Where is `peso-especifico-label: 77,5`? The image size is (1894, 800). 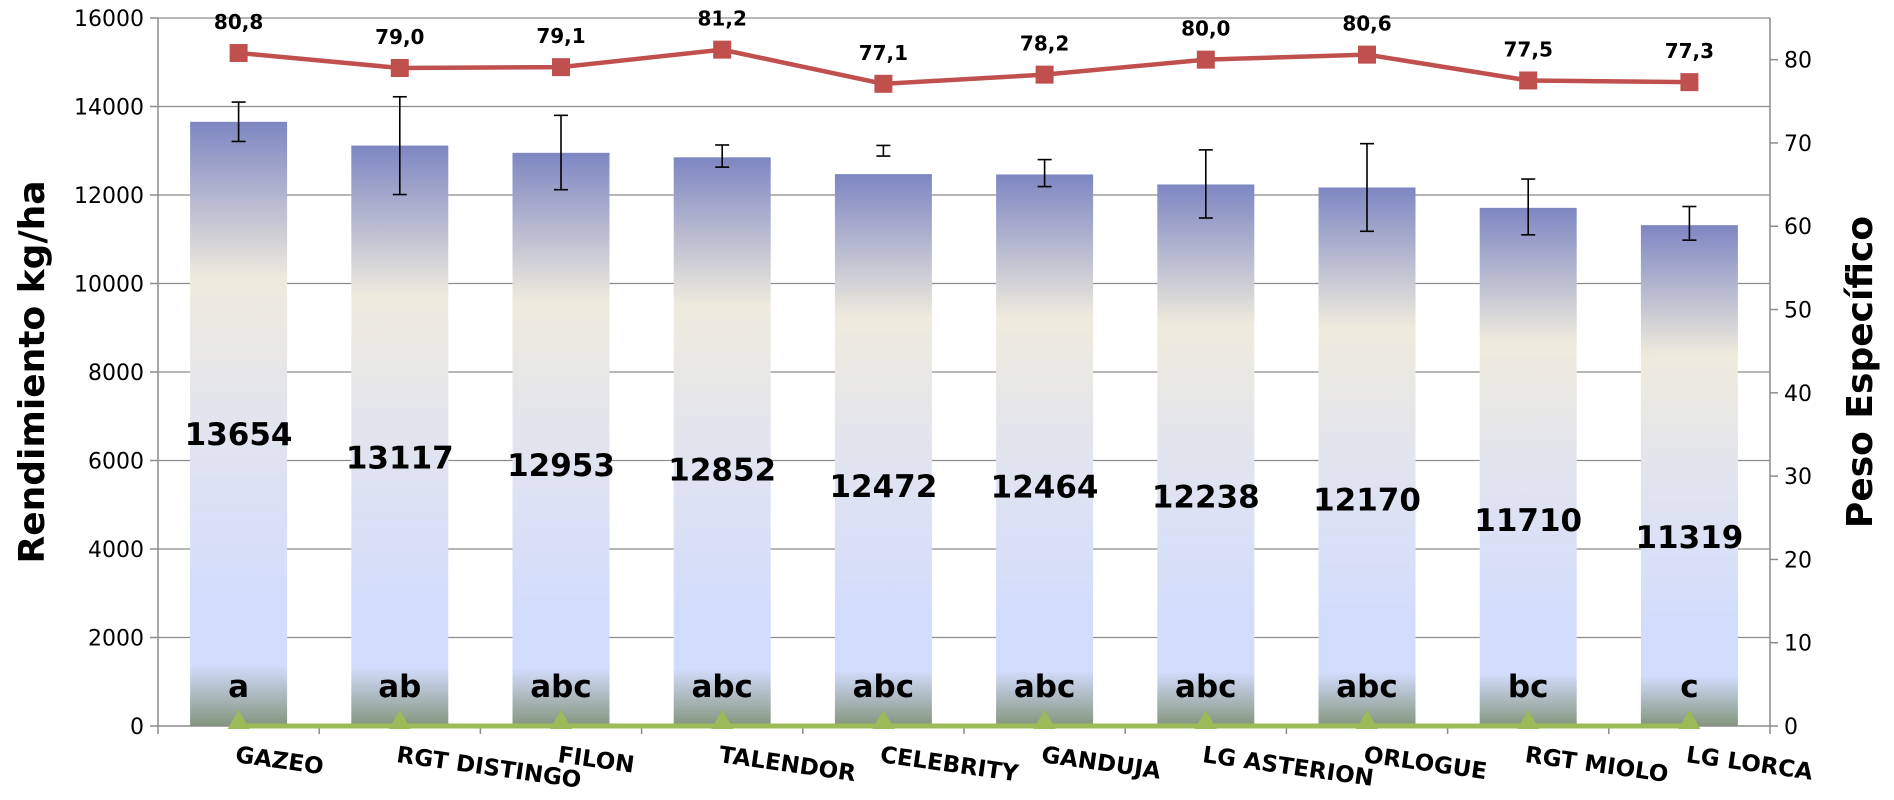
peso-especifico-label: 77,5 is located at coordinates (1528, 49).